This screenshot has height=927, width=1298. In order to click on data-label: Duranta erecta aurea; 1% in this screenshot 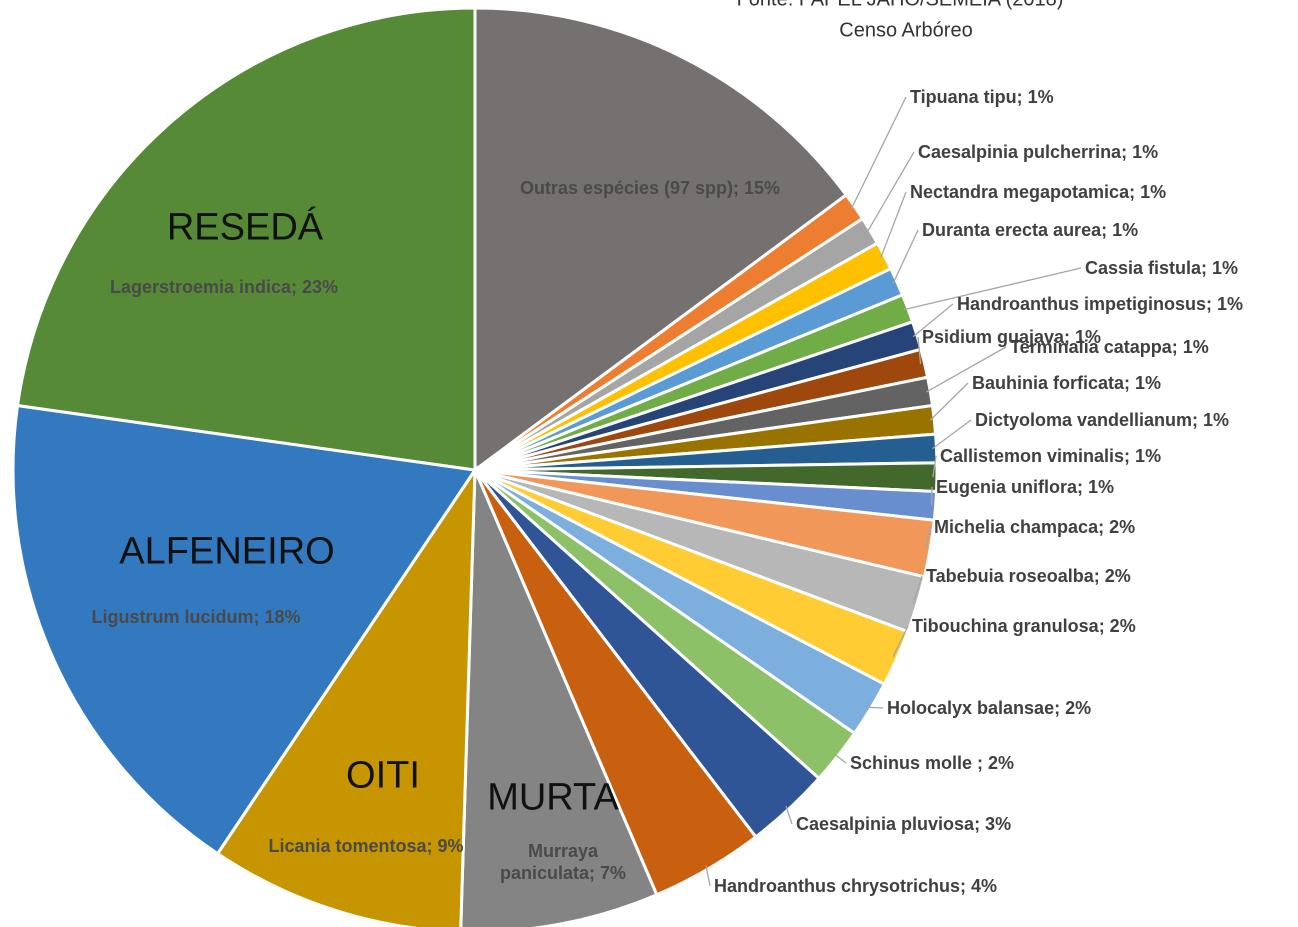, I will do `click(1030, 230)`.